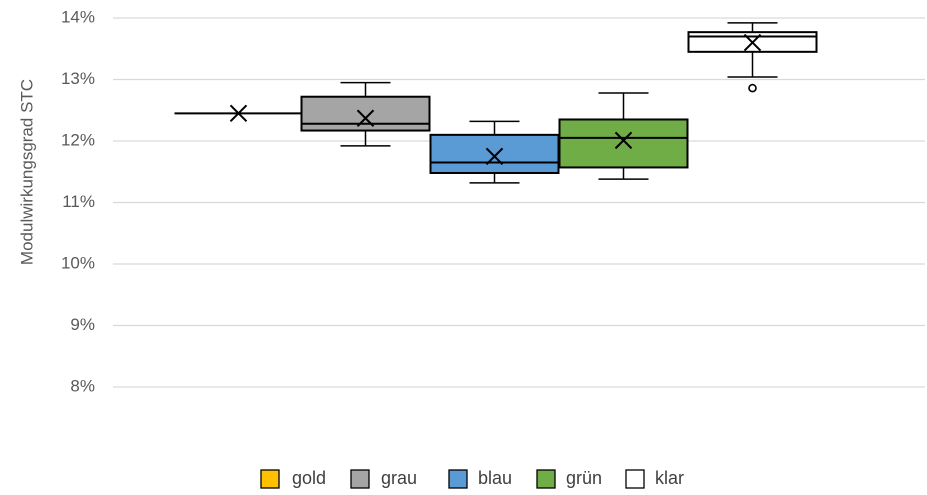  I want to click on y-tick-label: 10%, so click(78, 262).